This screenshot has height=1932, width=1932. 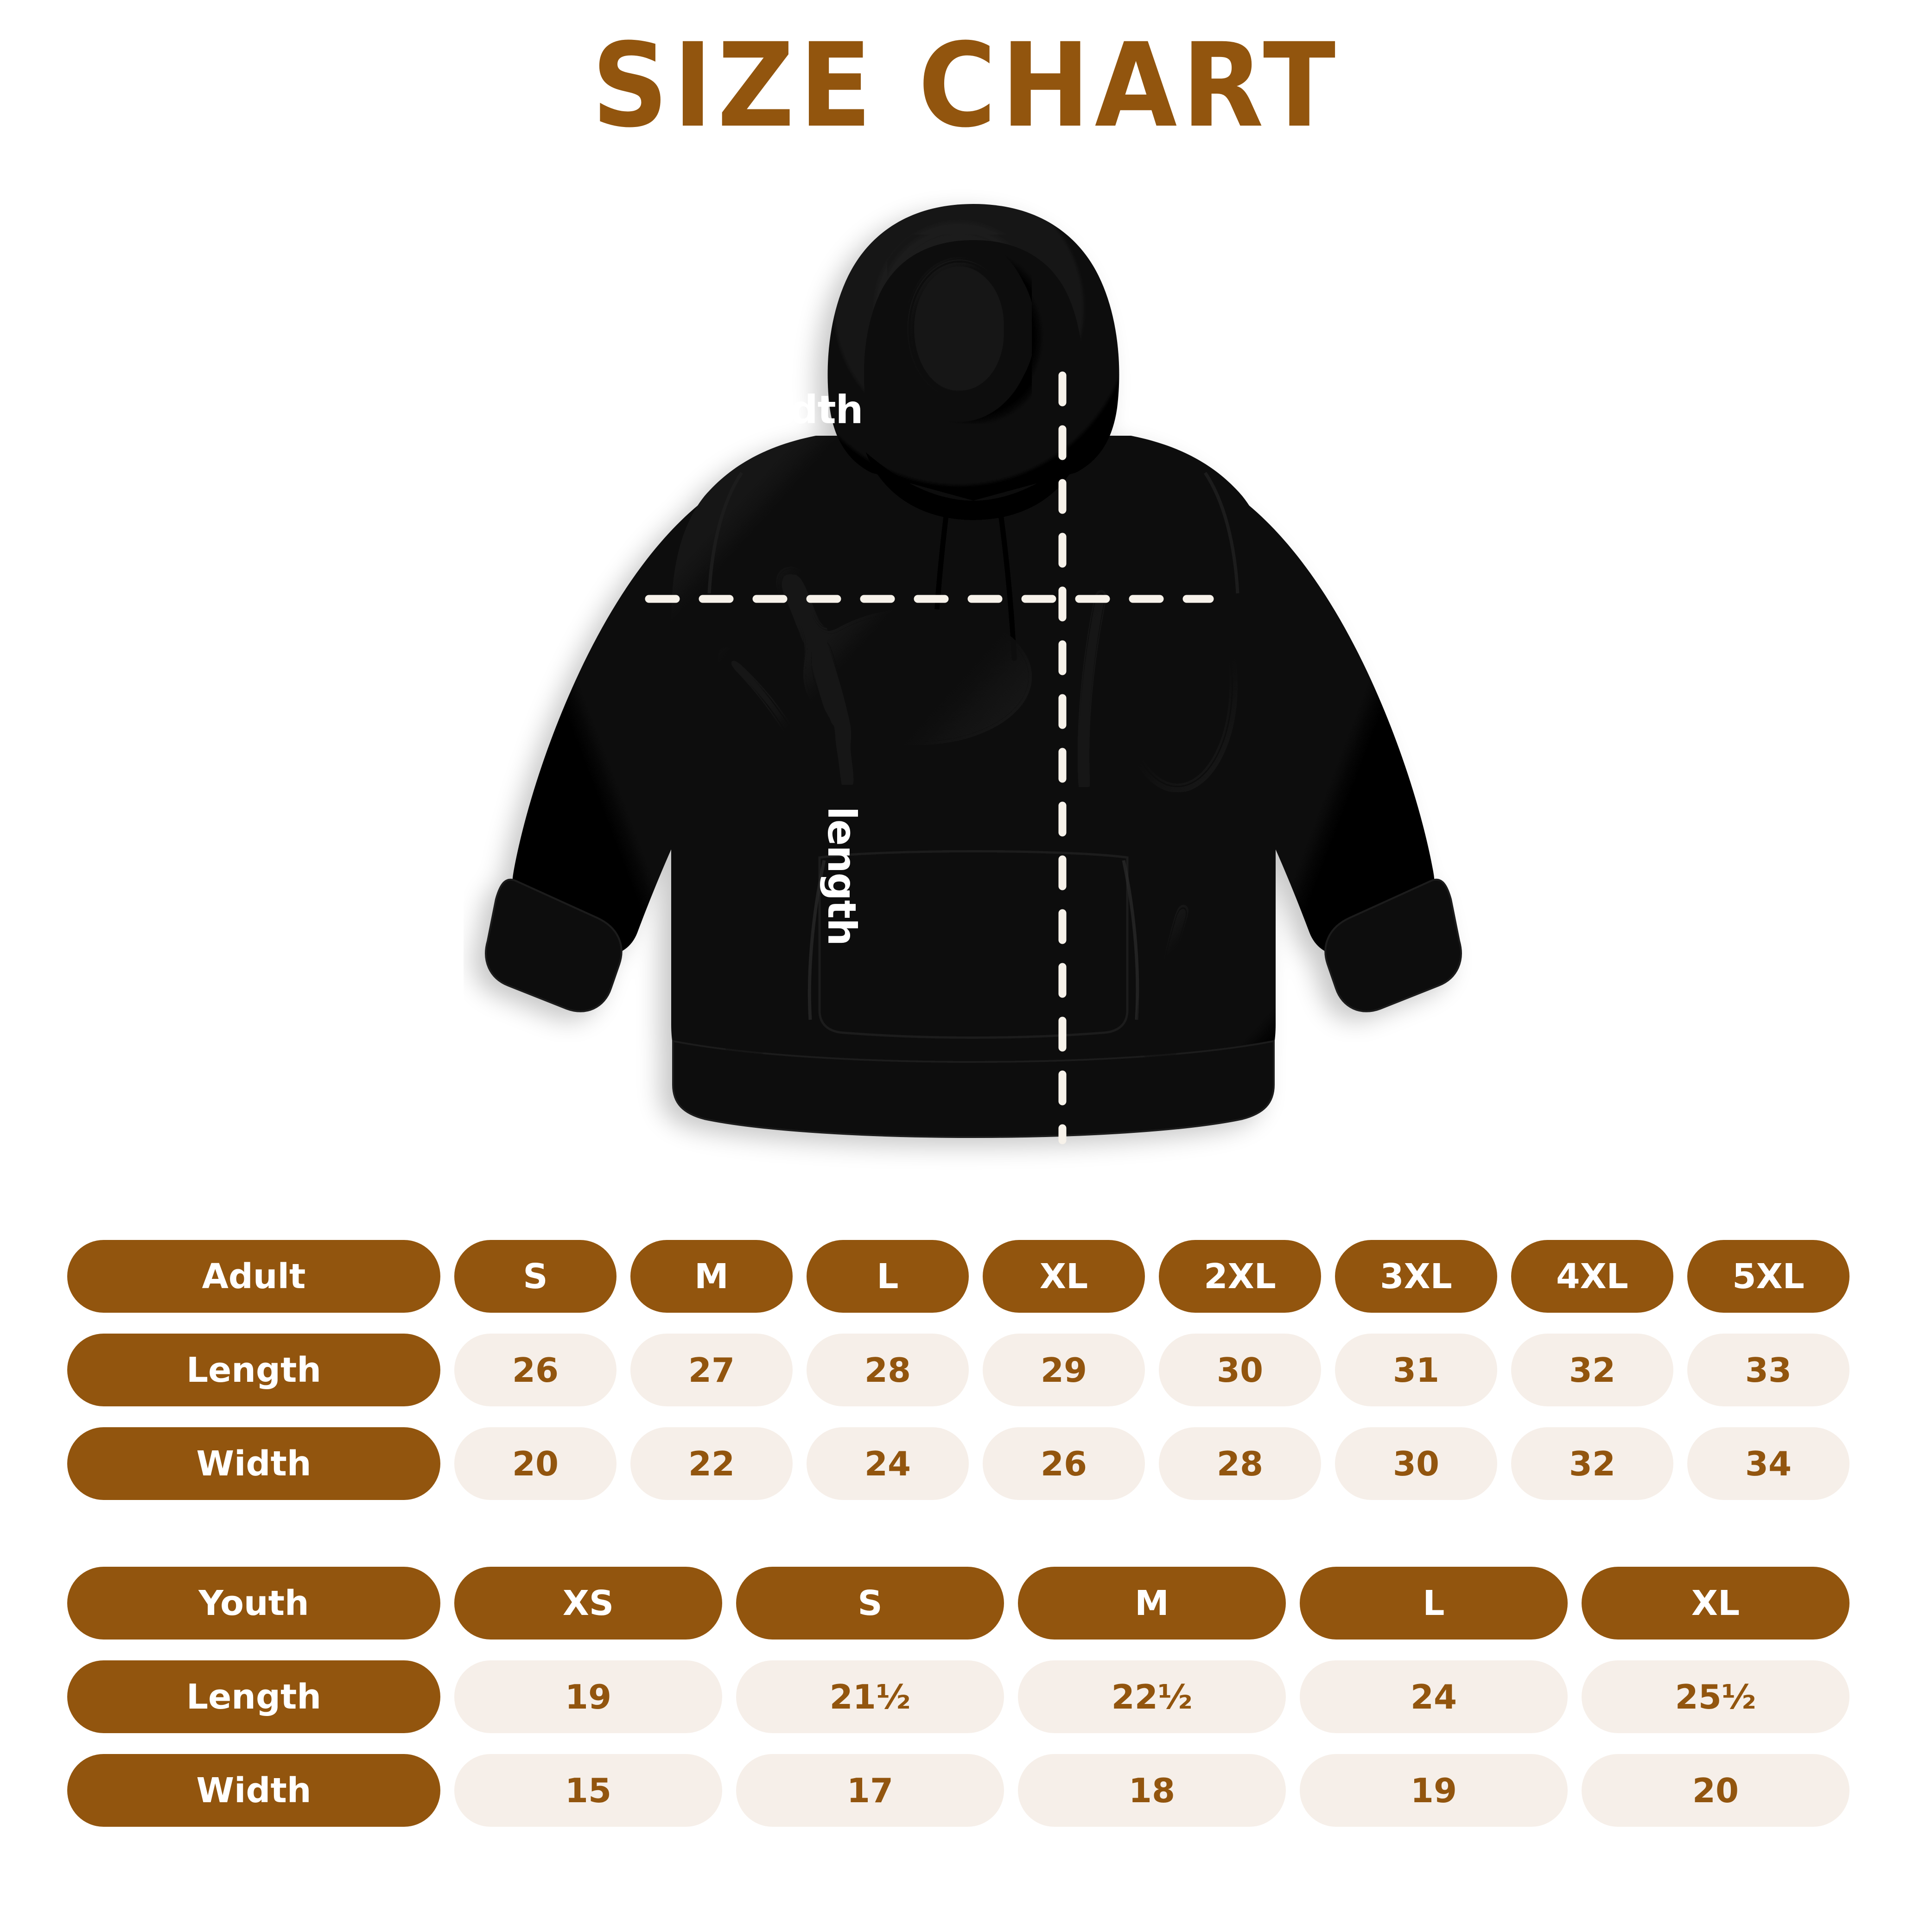 What do you see at coordinates (725, 533) in the screenshot?
I see `shoulder-seam-left` at bounding box center [725, 533].